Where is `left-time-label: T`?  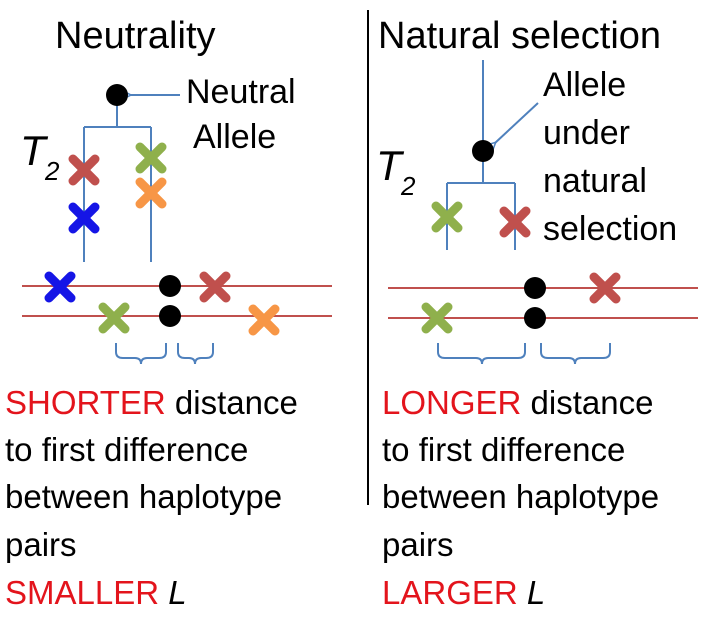
left-time-label: T is located at coordinates (34, 150).